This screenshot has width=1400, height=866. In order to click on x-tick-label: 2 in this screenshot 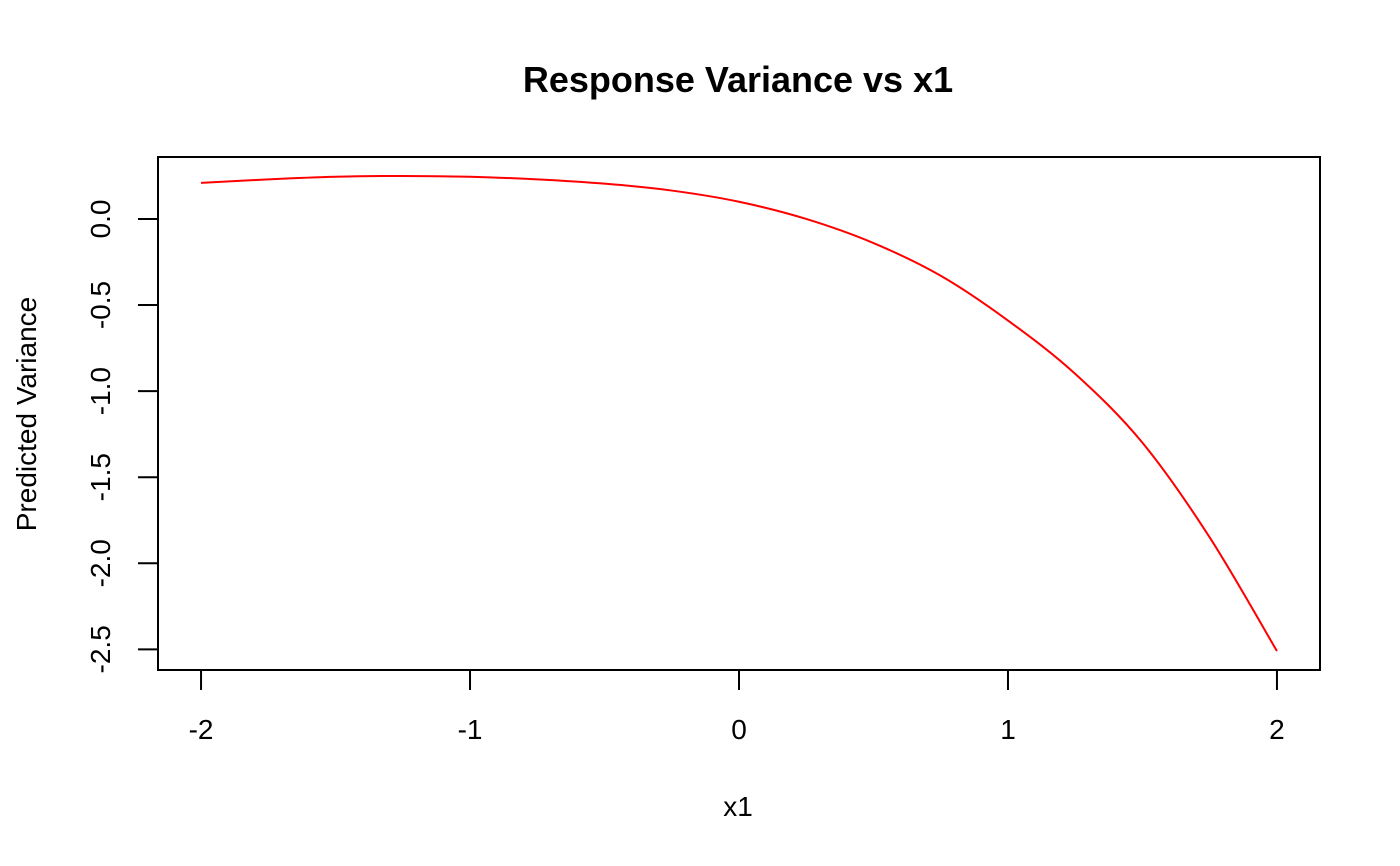, I will do `click(1277, 729)`.